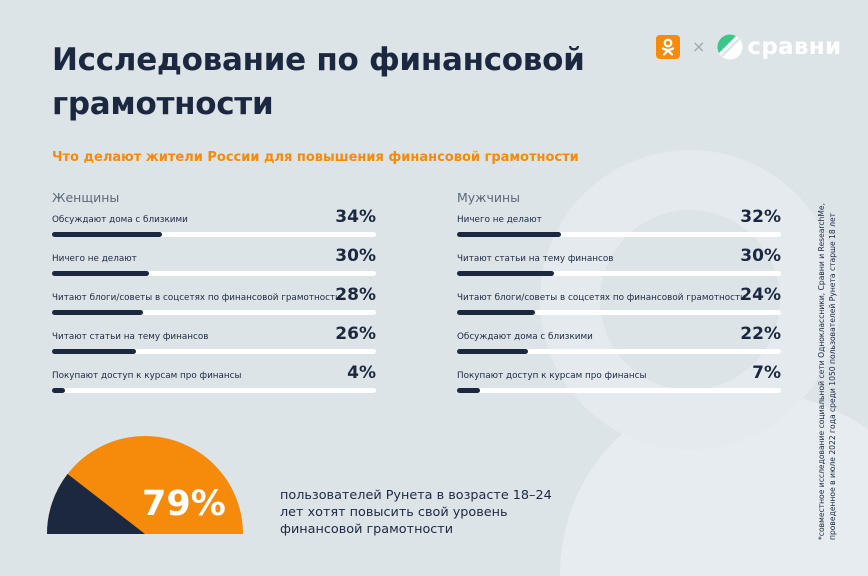 The height and width of the screenshot is (576, 868). I want to click on times-icon: ×, so click(699, 46).